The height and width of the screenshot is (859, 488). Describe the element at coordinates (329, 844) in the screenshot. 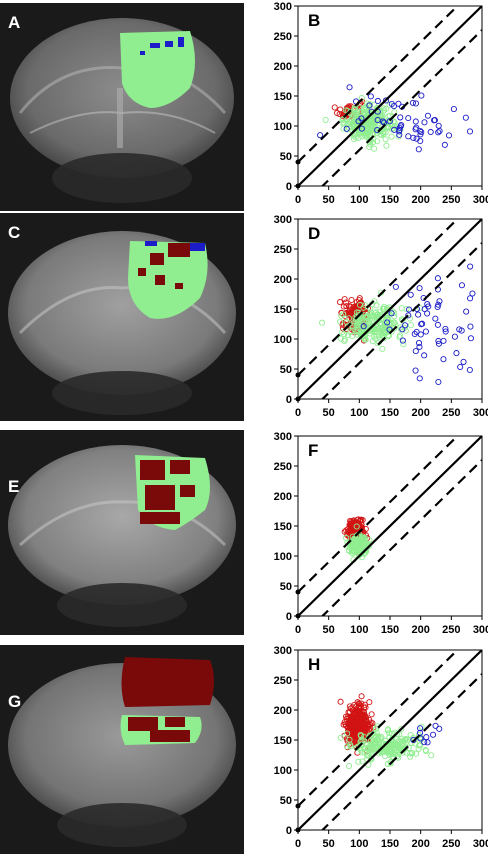

I see `x-tick-label: 50` at that location.